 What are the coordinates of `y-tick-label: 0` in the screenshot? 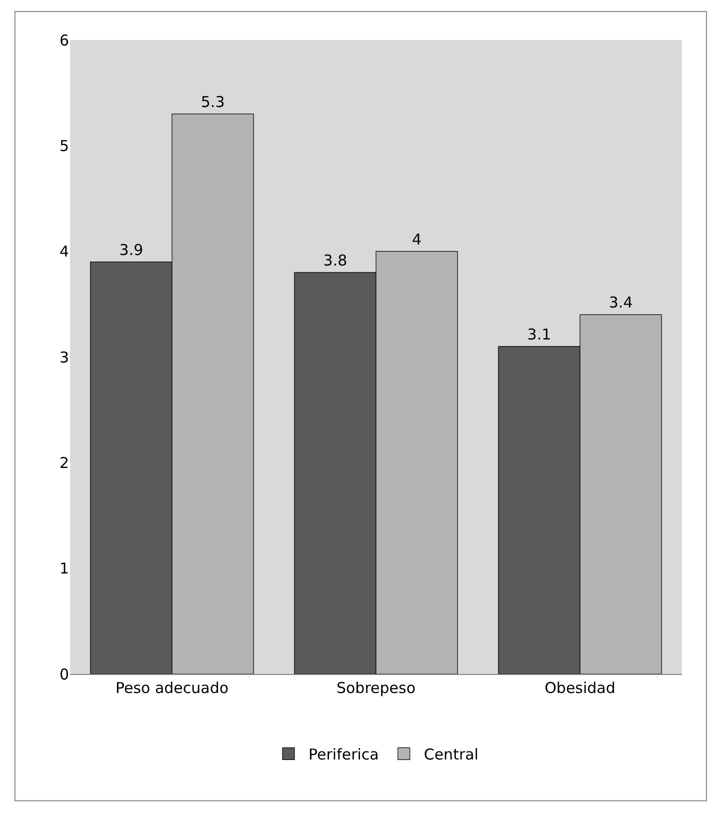 It's located at (64, 674).